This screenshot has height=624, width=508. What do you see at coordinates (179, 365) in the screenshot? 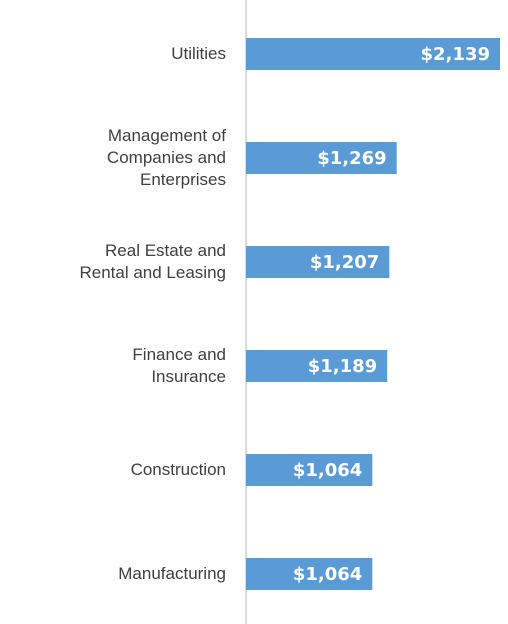
I see `category-label: Finance and Insurance` at bounding box center [179, 365].